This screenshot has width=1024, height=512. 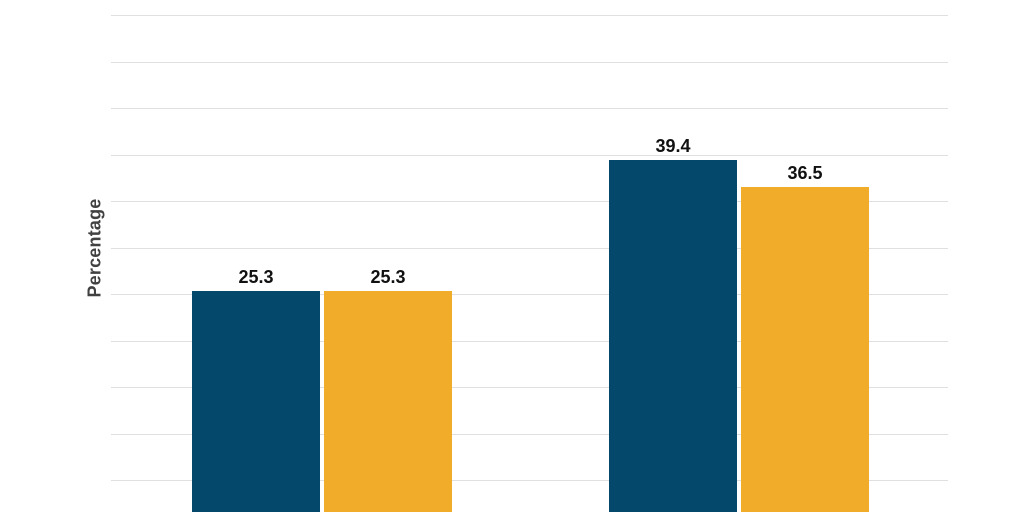 What do you see at coordinates (673, 146) in the screenshot?
I see `bar-value-label: 39.4` at bounding box center [673, 146].